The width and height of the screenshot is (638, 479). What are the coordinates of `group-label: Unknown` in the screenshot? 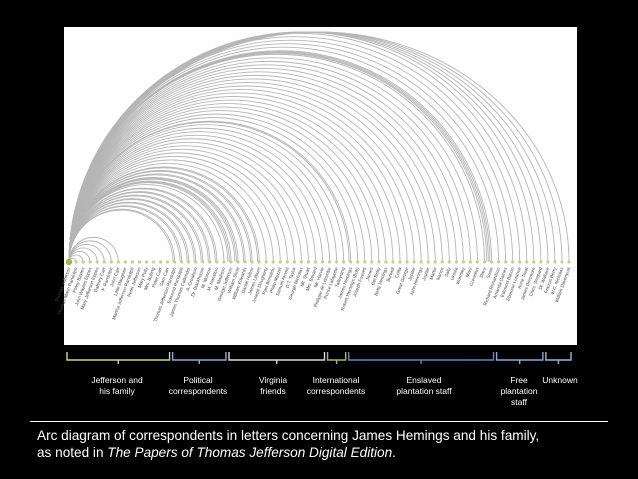 It's located at (560, 380).